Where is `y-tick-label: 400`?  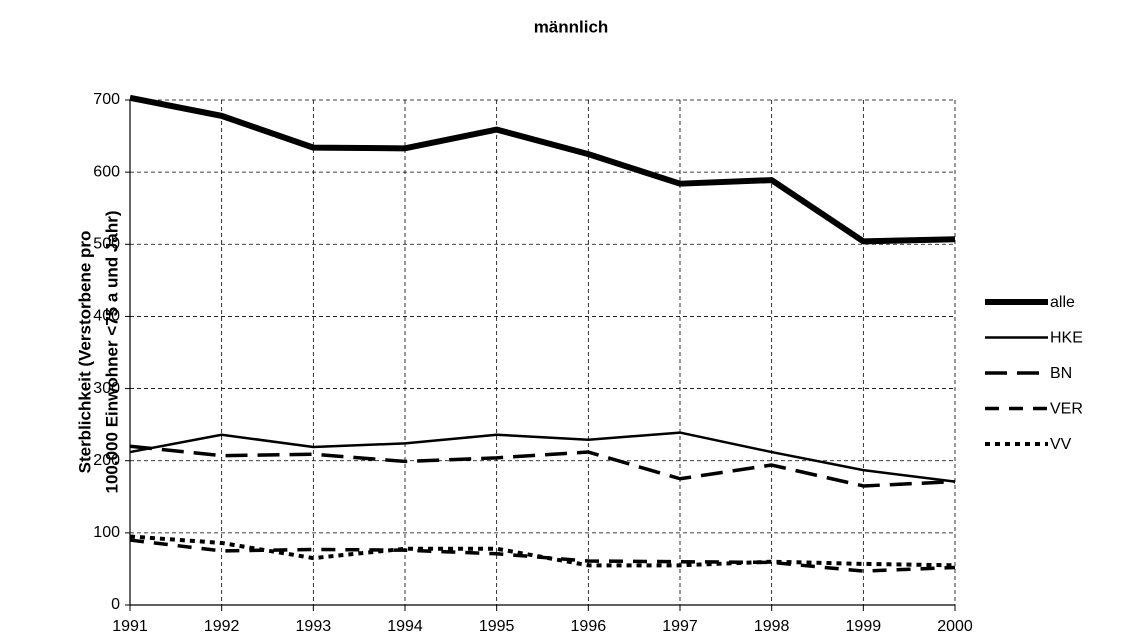
y-tick-label: 400 is located at coordinates (106, 316).